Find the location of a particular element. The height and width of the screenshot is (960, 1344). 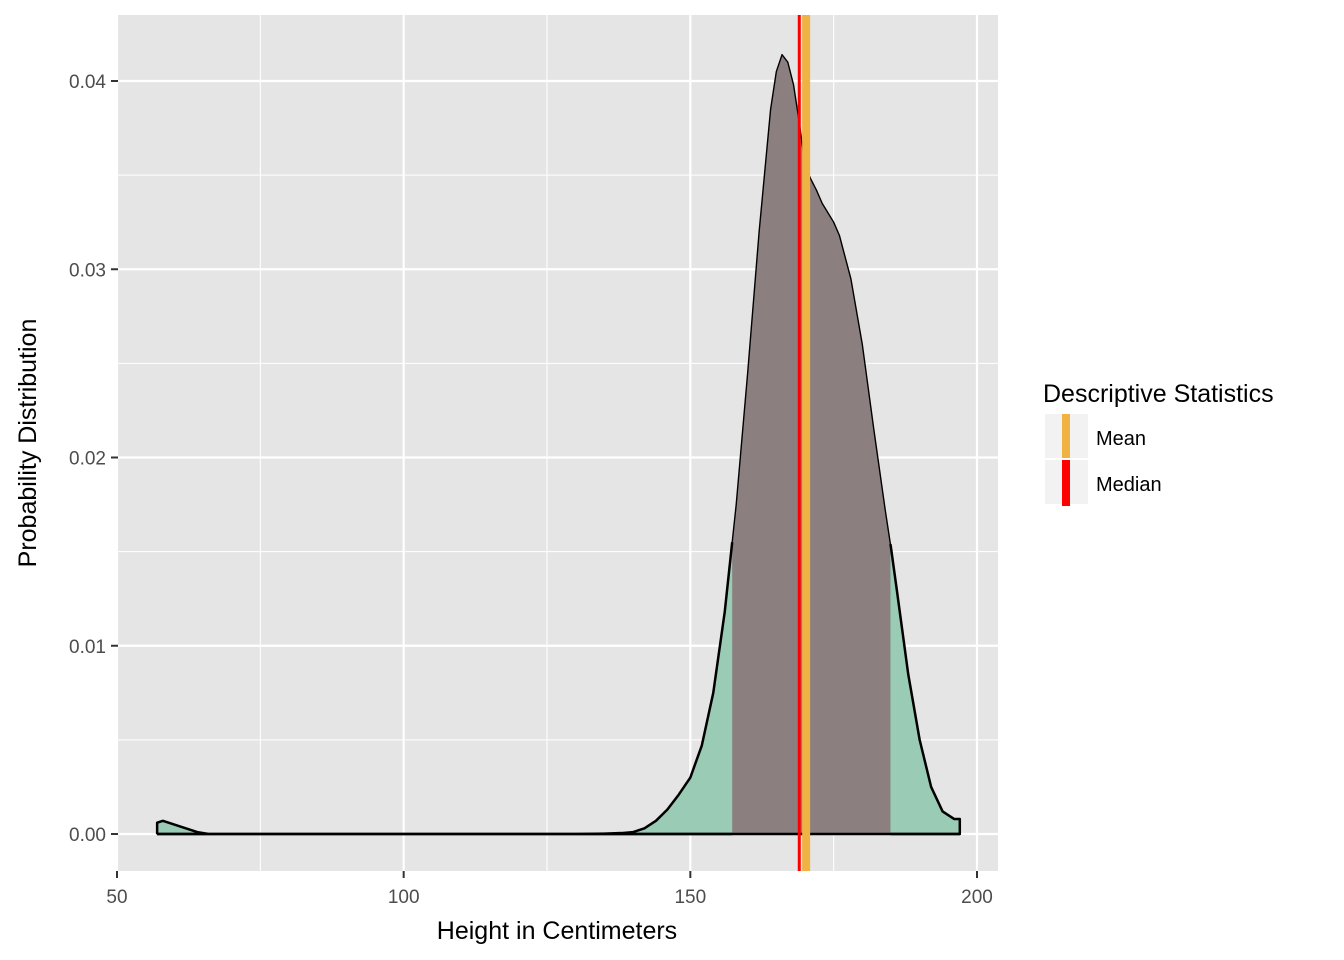

x-tick-label: 100 is located at coordinates (404, 897).